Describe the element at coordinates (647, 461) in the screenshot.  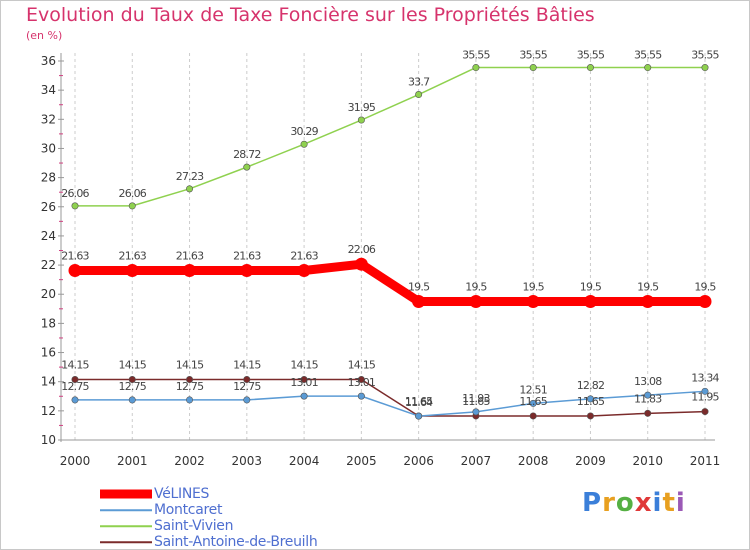
I see `x-tick-label: 2010` at that location.